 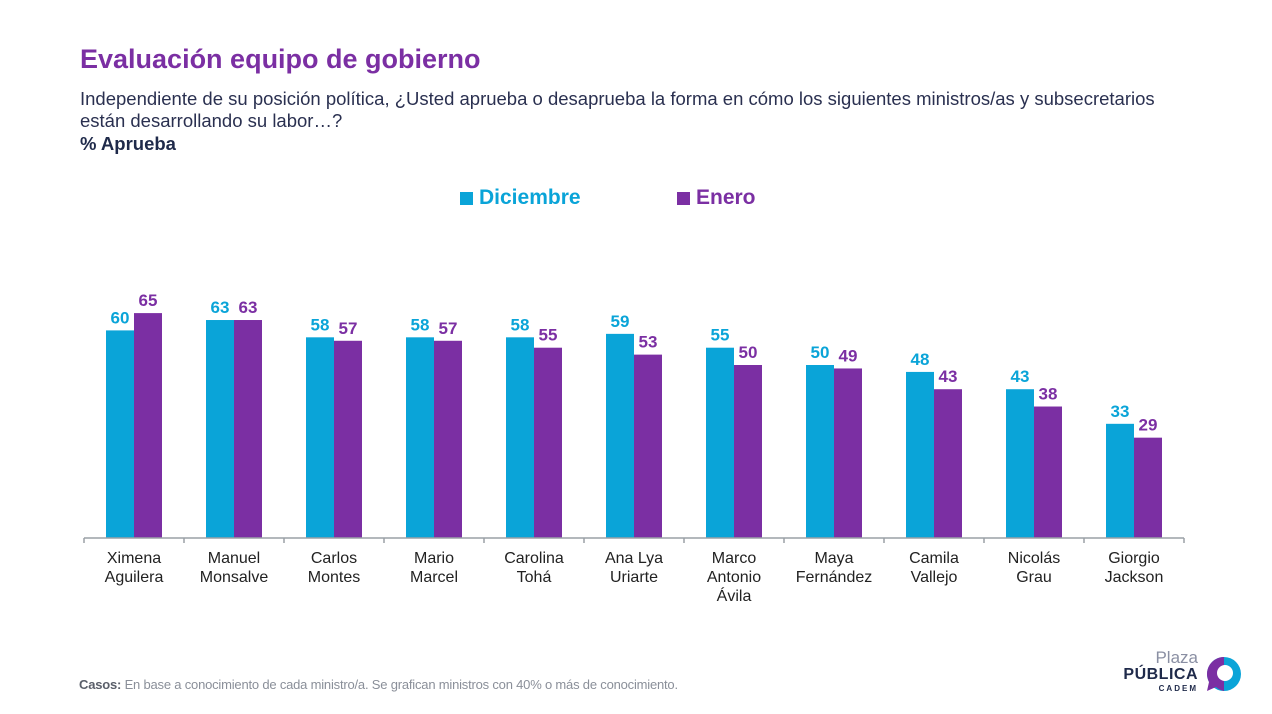 What do you see at coordinates (134, 558) in the screenshot?
I see `category-label-line: Ximena` at bounding box center [134, 558].